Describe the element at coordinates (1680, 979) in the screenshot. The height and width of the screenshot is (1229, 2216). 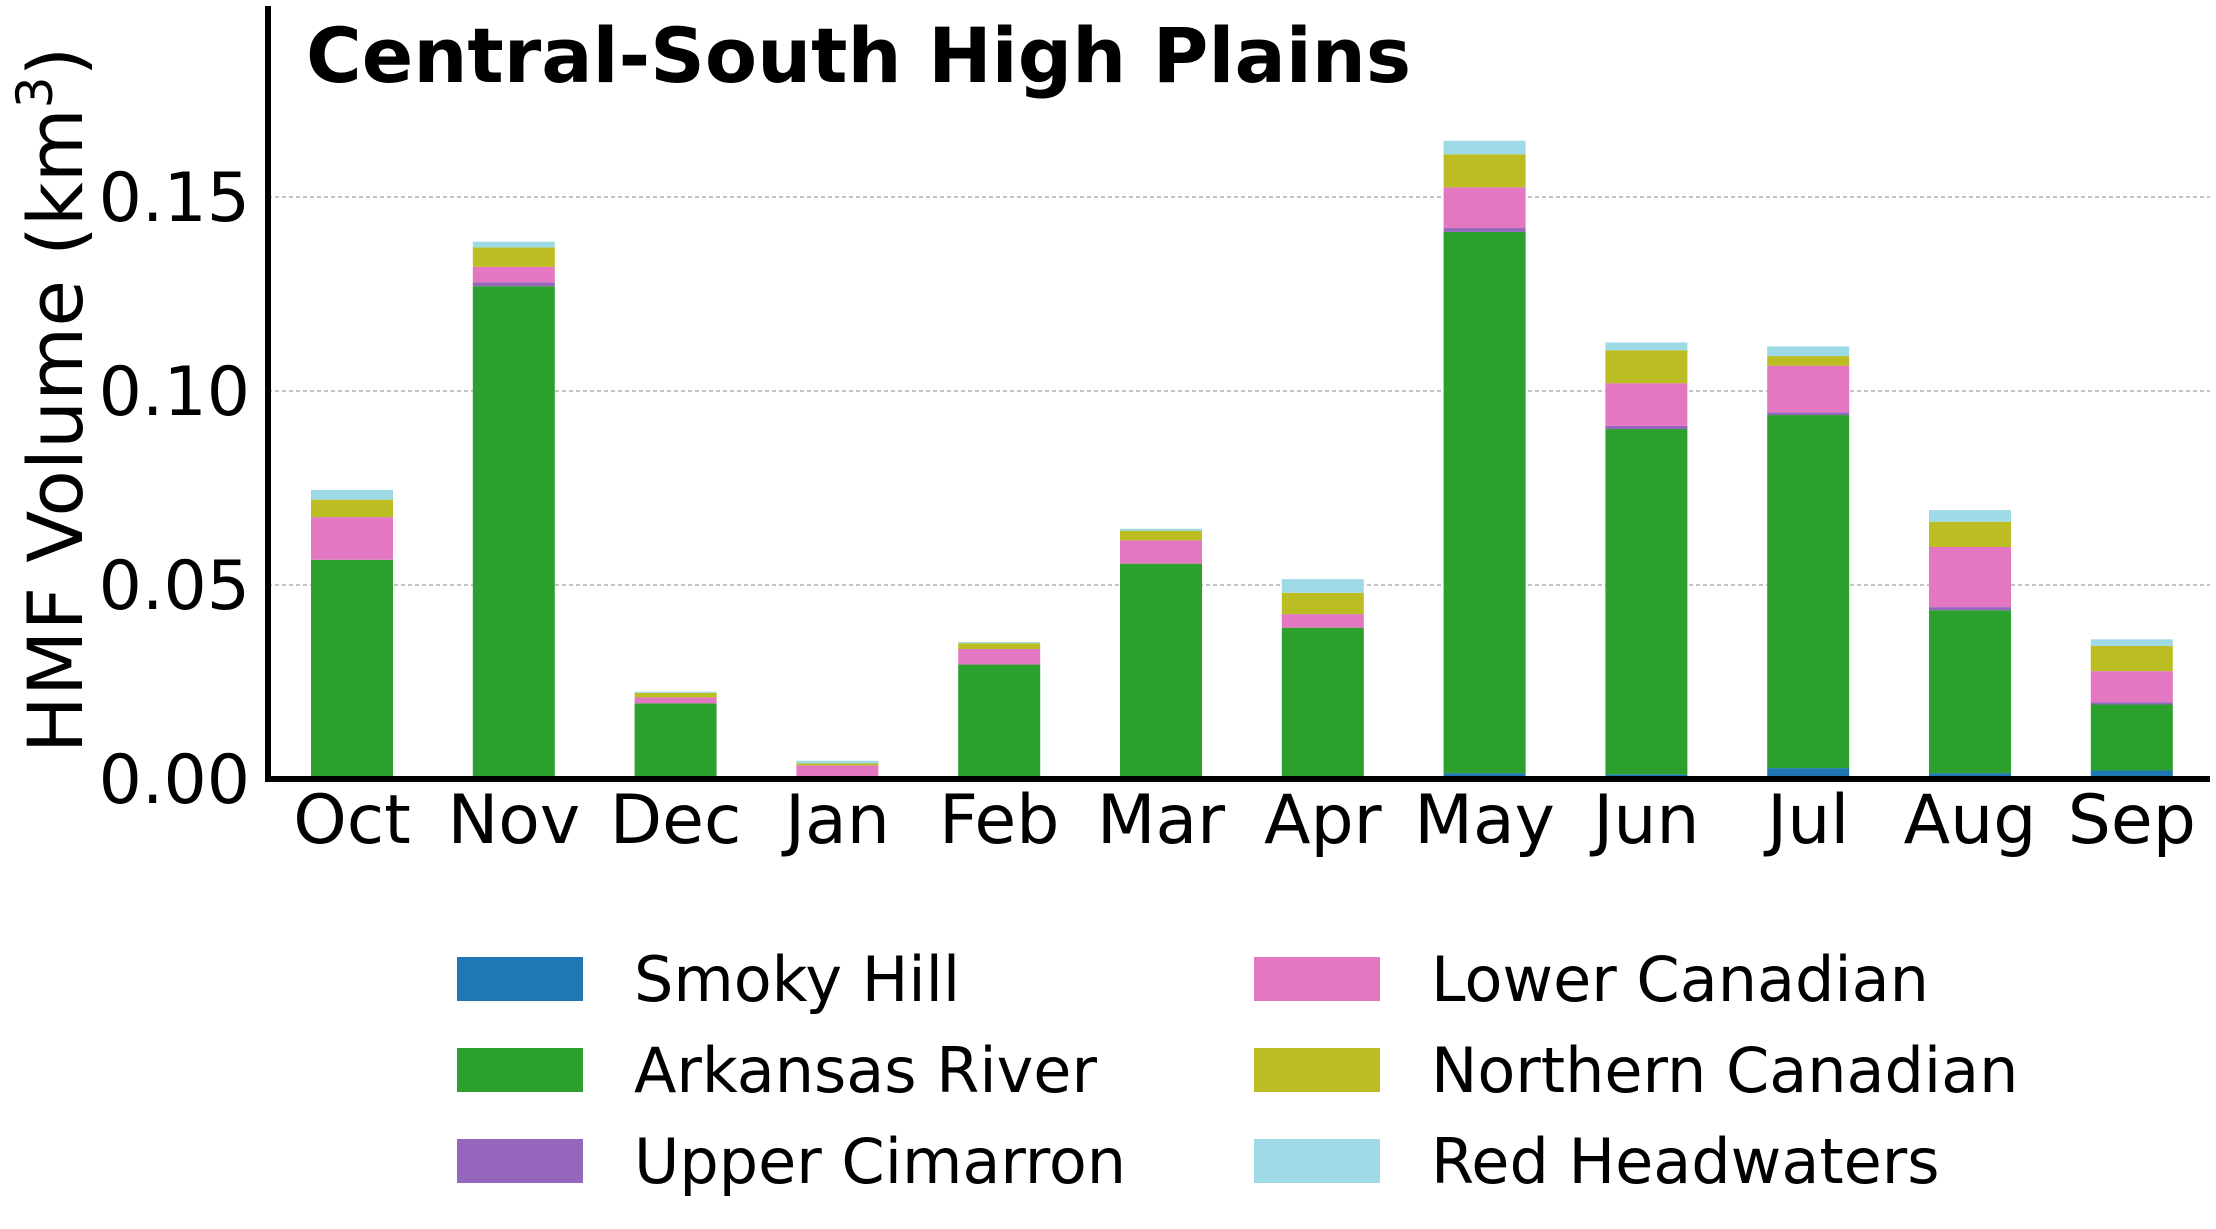
I see `legend-label: Lower Canadian` at that location.